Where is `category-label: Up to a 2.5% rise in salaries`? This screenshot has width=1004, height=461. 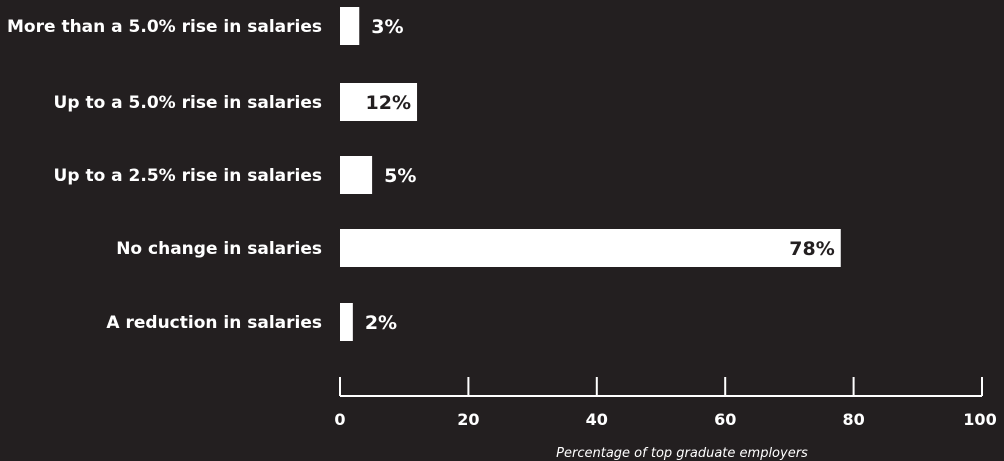
category-label: Up to a 2.5% rise in salaries is located at coordinates (188, 176).